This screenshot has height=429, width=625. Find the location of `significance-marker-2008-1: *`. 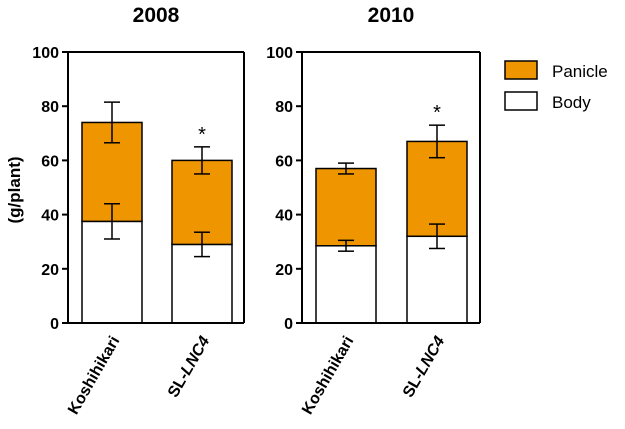

significance-marker-2008-1: * is located at coordinates (202, 135).